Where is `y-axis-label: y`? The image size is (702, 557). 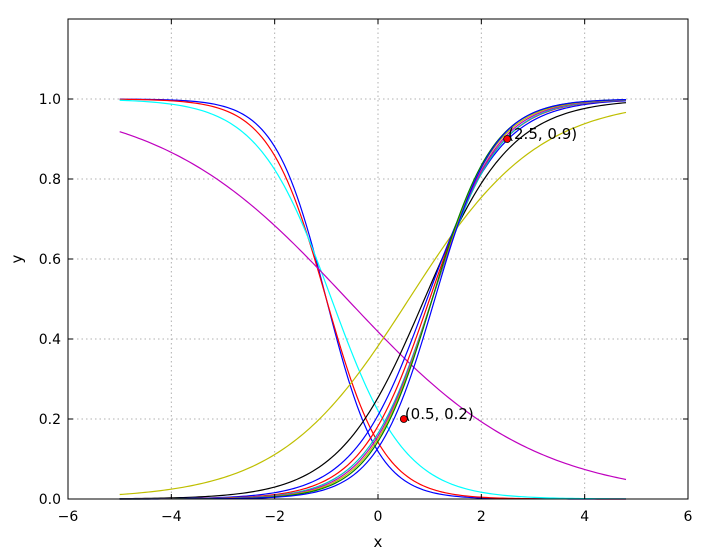 y-axis-label: y is located at coordinates (17, 258).